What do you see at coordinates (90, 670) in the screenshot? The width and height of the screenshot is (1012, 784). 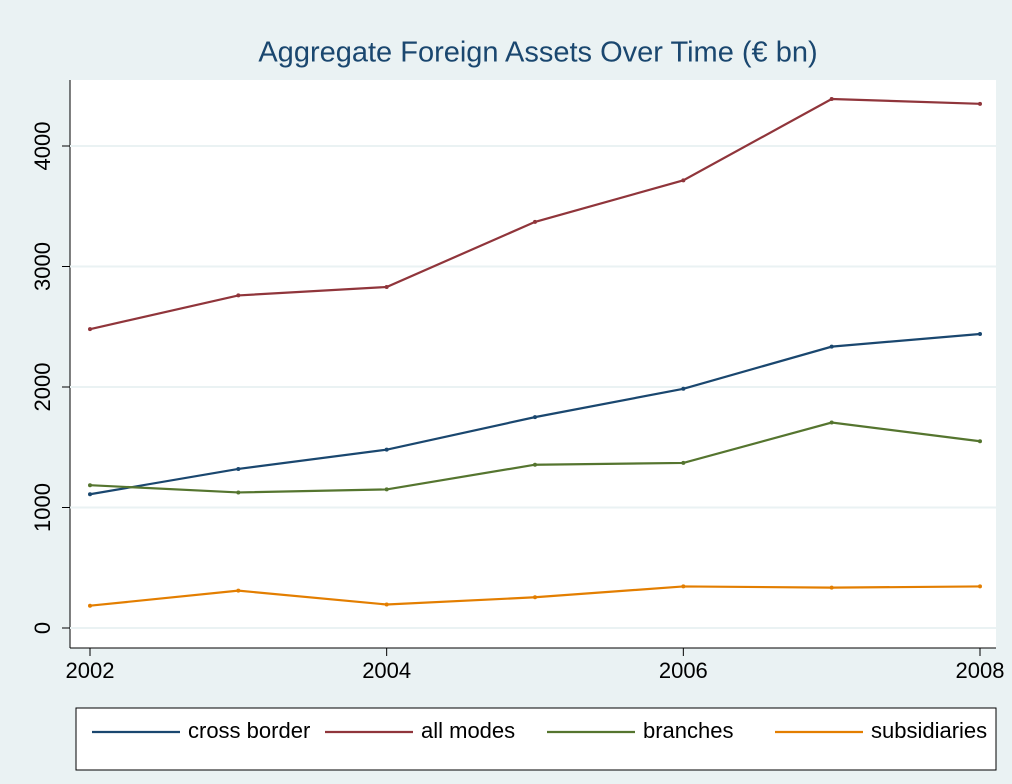 I see `x-tick-label: 2002` at bounding box center [90, 670].